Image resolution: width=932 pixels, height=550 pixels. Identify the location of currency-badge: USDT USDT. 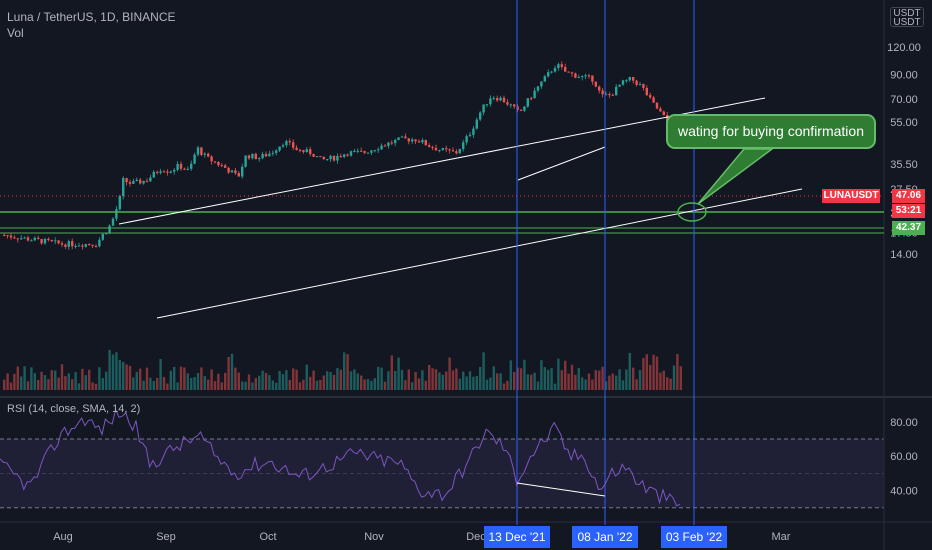
(907, 17).